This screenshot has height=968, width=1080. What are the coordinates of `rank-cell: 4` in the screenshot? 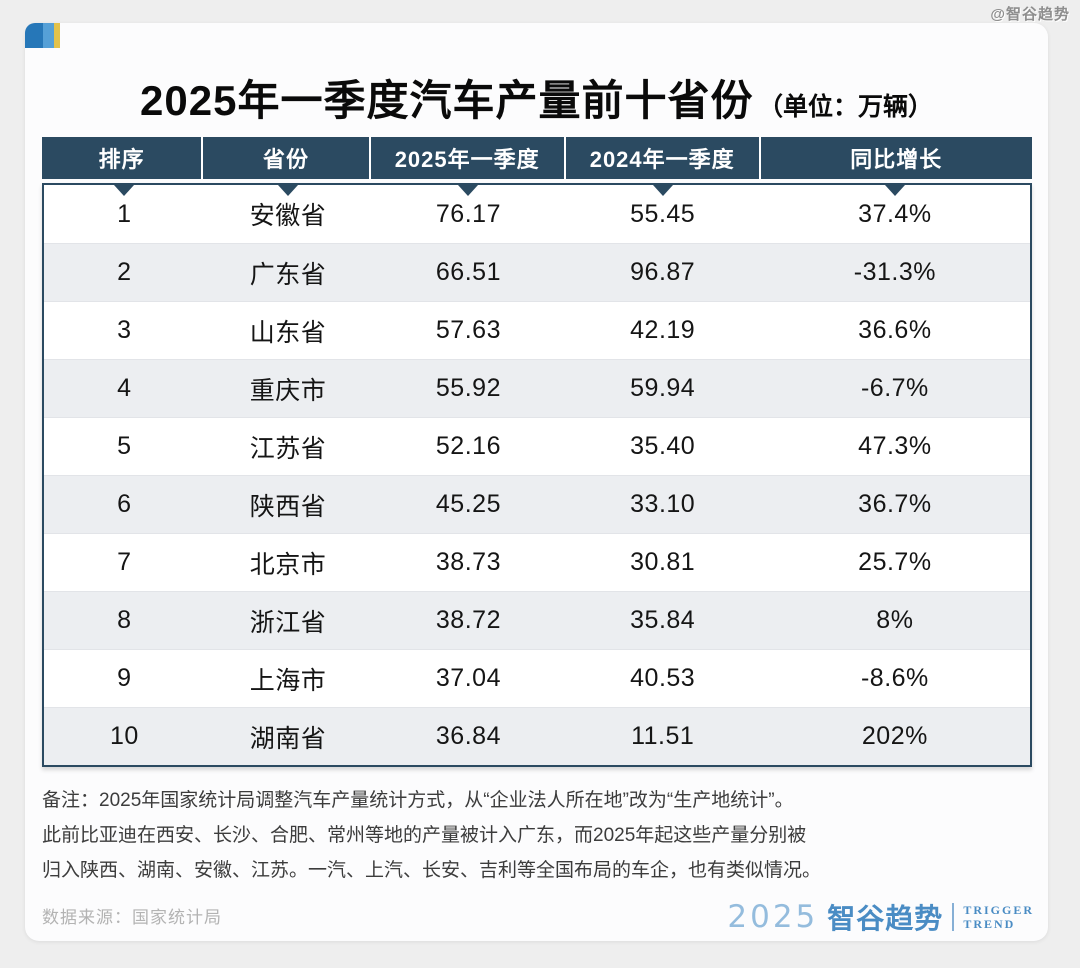 It's located at (124, 388).